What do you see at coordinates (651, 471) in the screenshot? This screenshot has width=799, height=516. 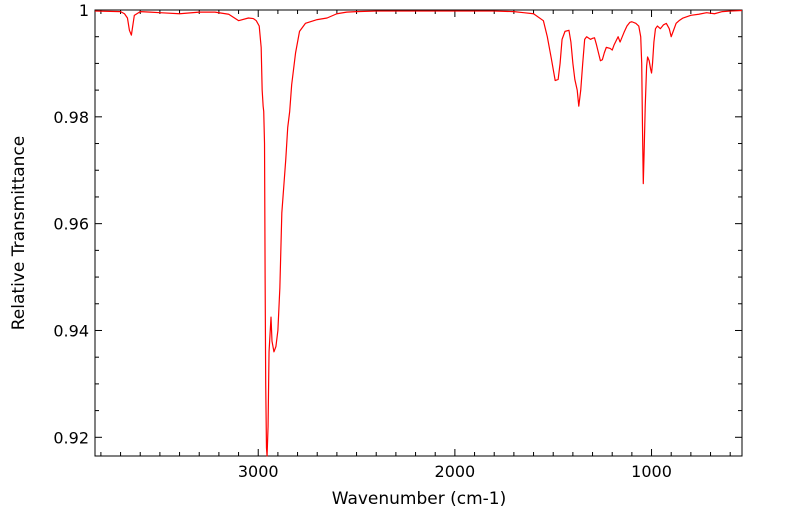 I see `x-tick-label: 1000` at bounding box center [651, 471].